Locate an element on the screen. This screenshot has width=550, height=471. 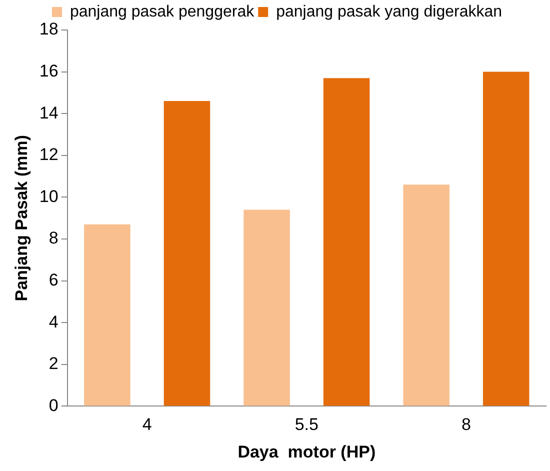
y-tick-label: 4 is located at coordinates (53, 322).